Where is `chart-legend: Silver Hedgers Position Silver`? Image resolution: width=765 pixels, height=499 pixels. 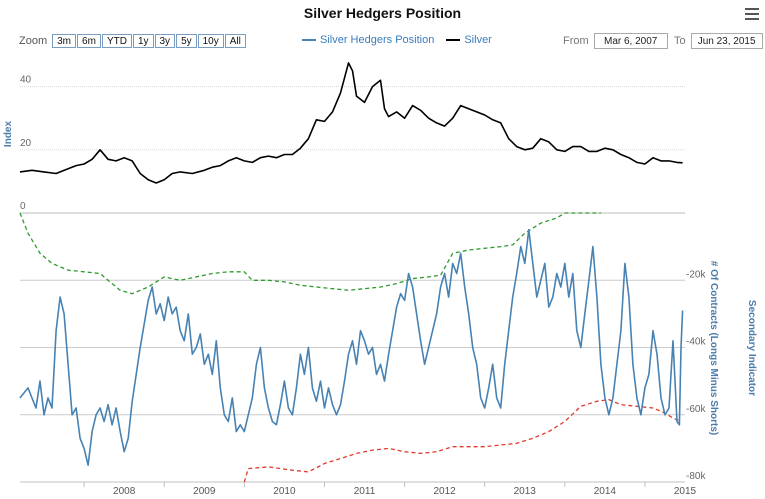
chart-legend: Silver Hedgers Position Silver is located at coordinates (403, 40).